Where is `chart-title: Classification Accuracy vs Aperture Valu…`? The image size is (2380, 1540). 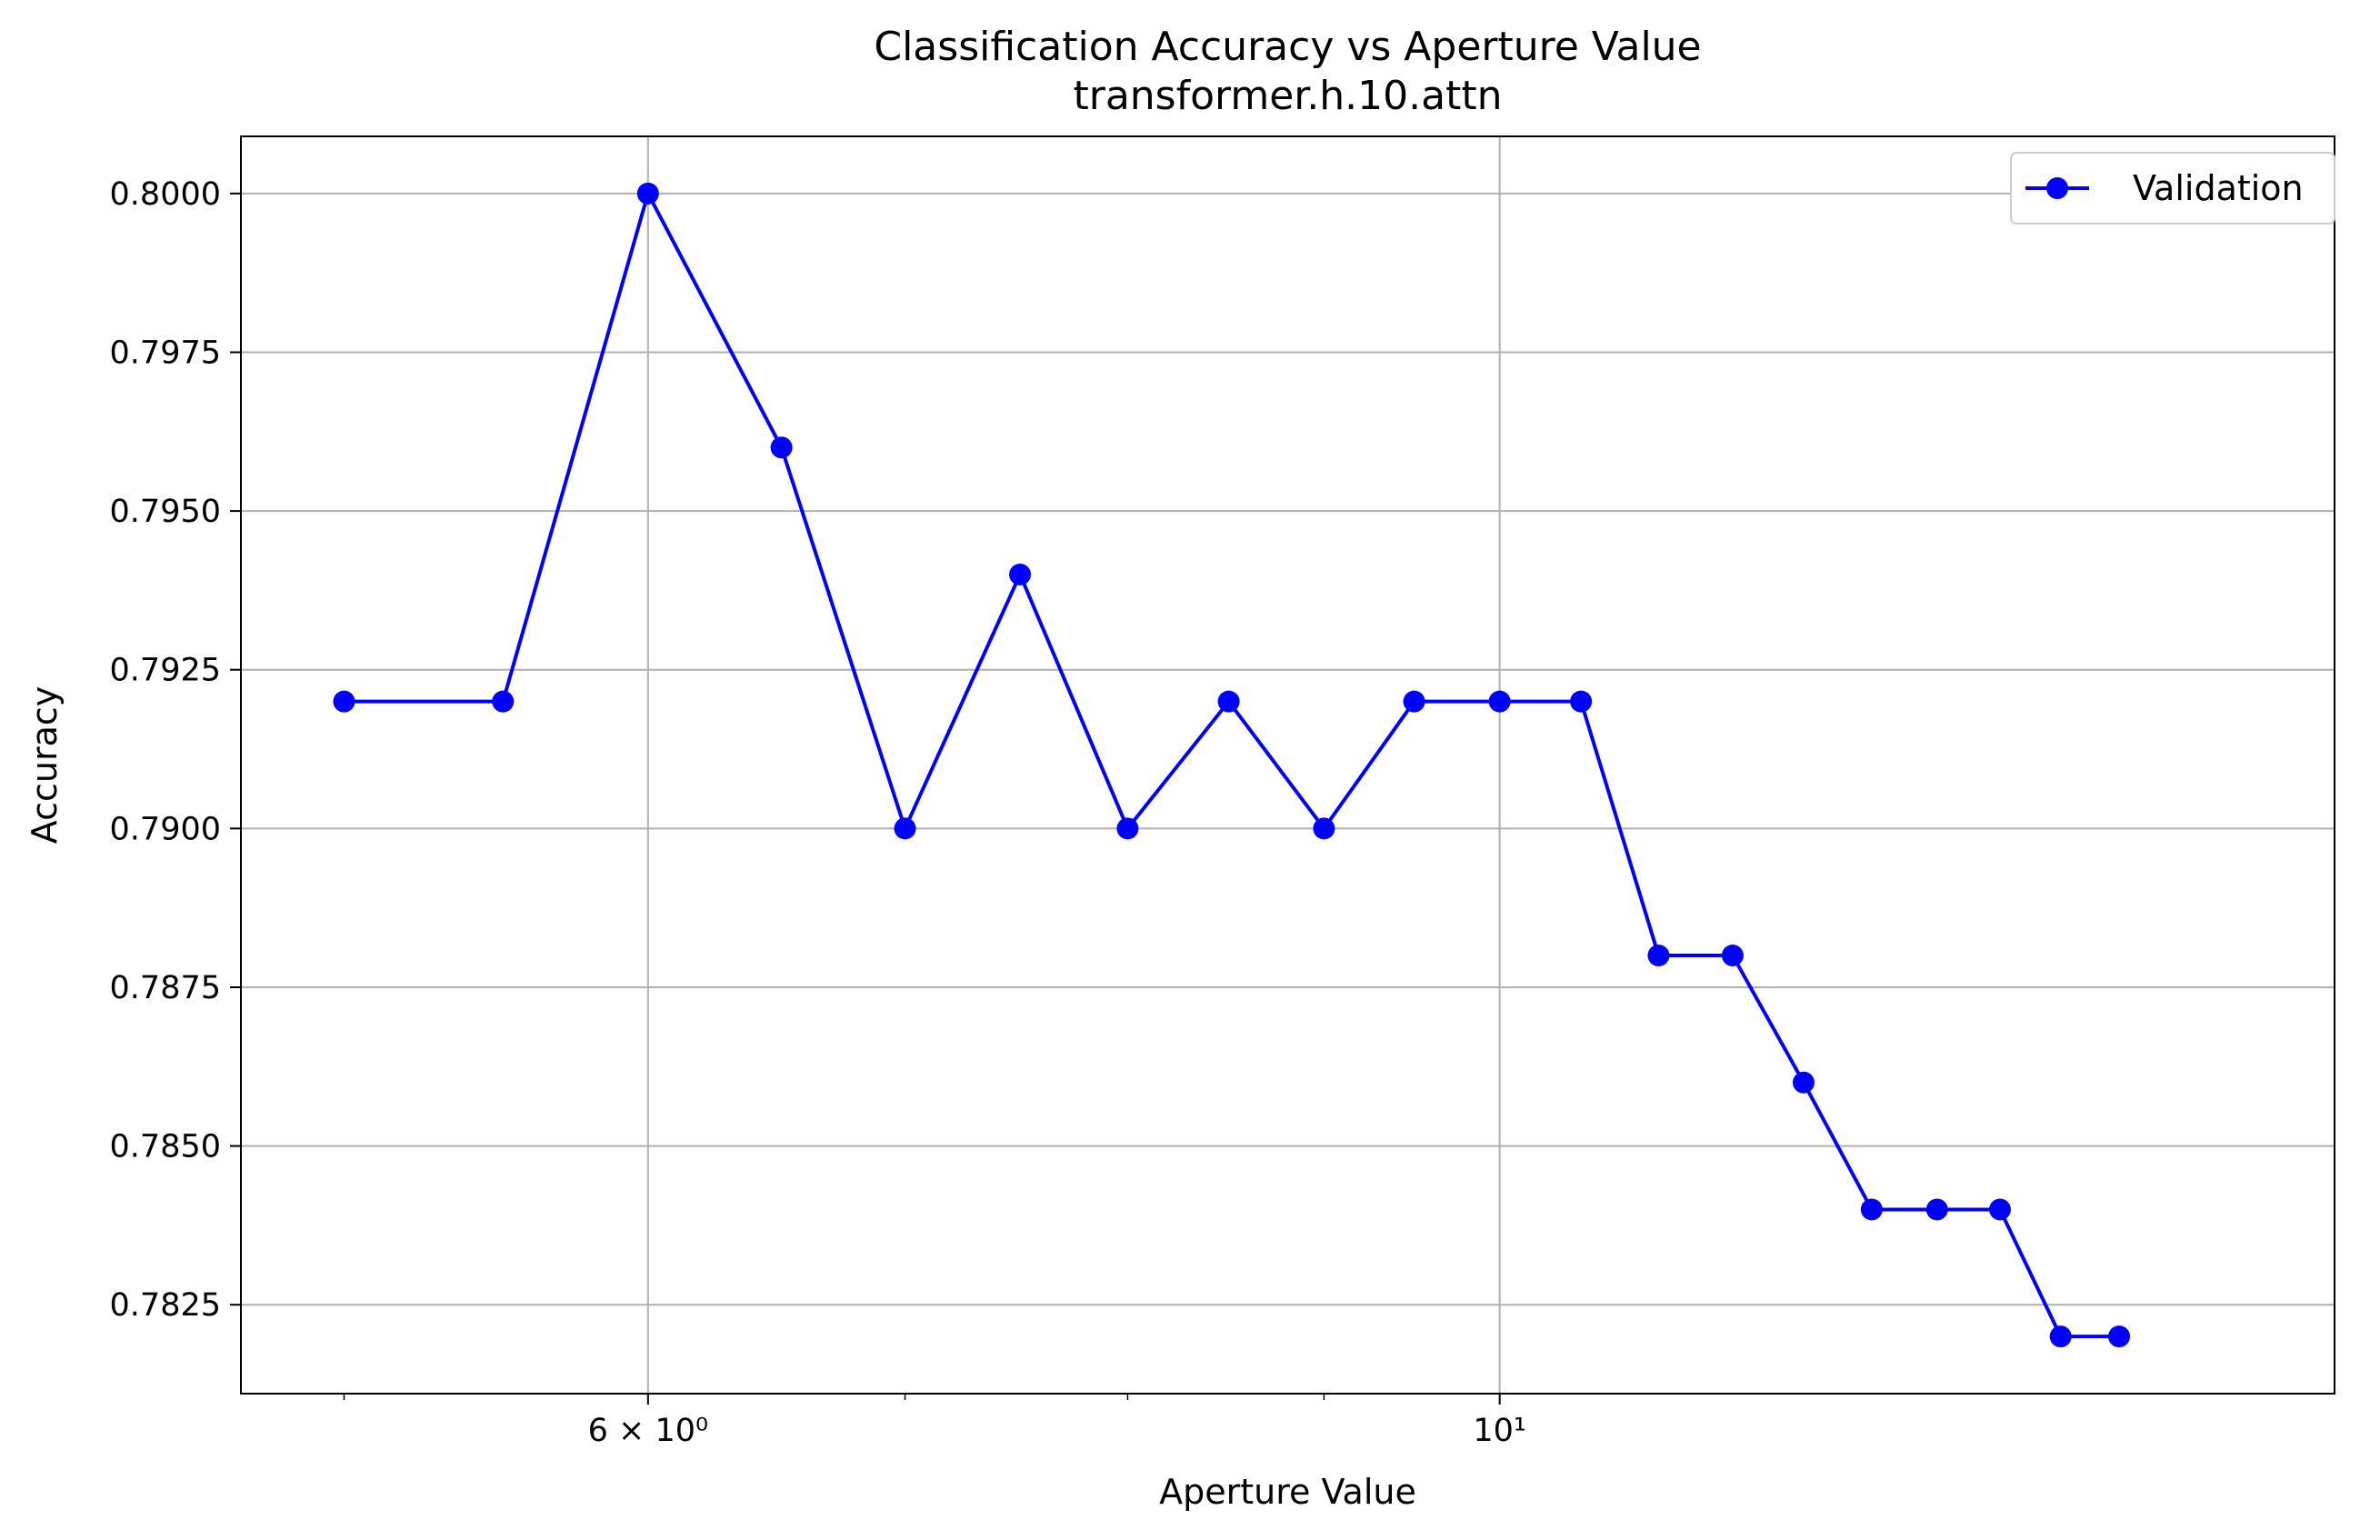 chart-title: Classification Accuracy vs Aperture Valu… is located at coordinates (1288, 47).